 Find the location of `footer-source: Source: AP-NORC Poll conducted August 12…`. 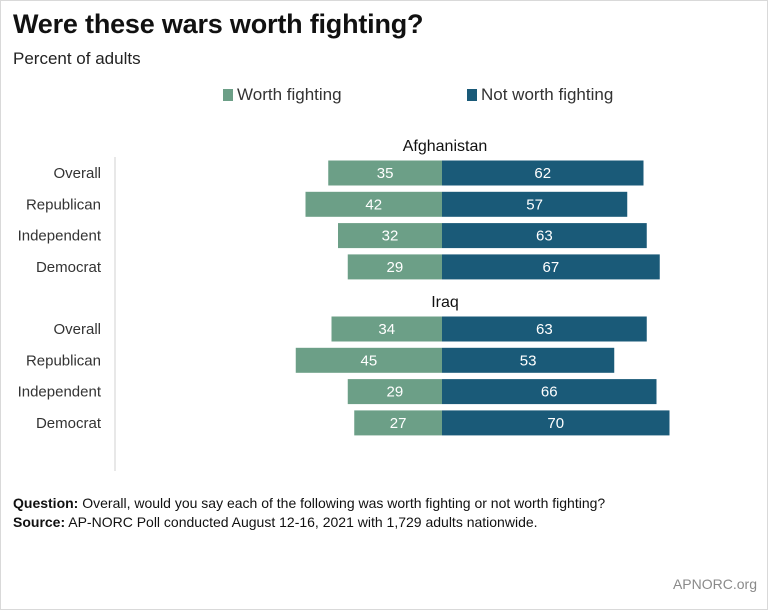

footer-source: Source: AP-NORC Poll conducted August 12… is located at coordinates (309, 522).